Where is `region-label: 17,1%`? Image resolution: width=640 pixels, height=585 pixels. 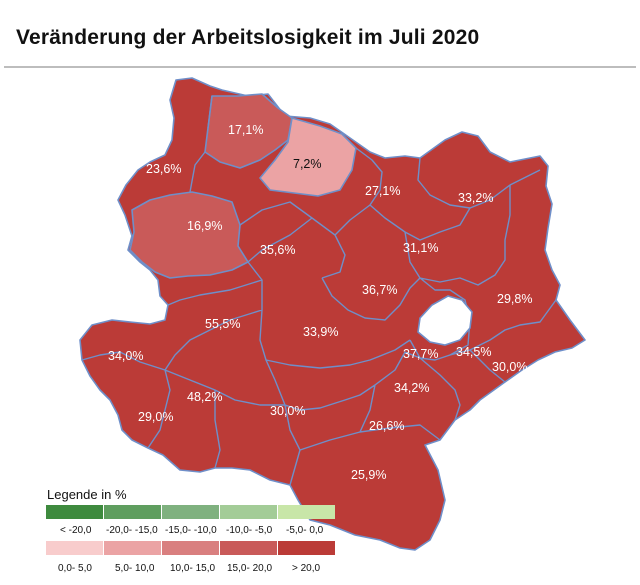 region-label: 17,1% is located at coordinates (245, 130).